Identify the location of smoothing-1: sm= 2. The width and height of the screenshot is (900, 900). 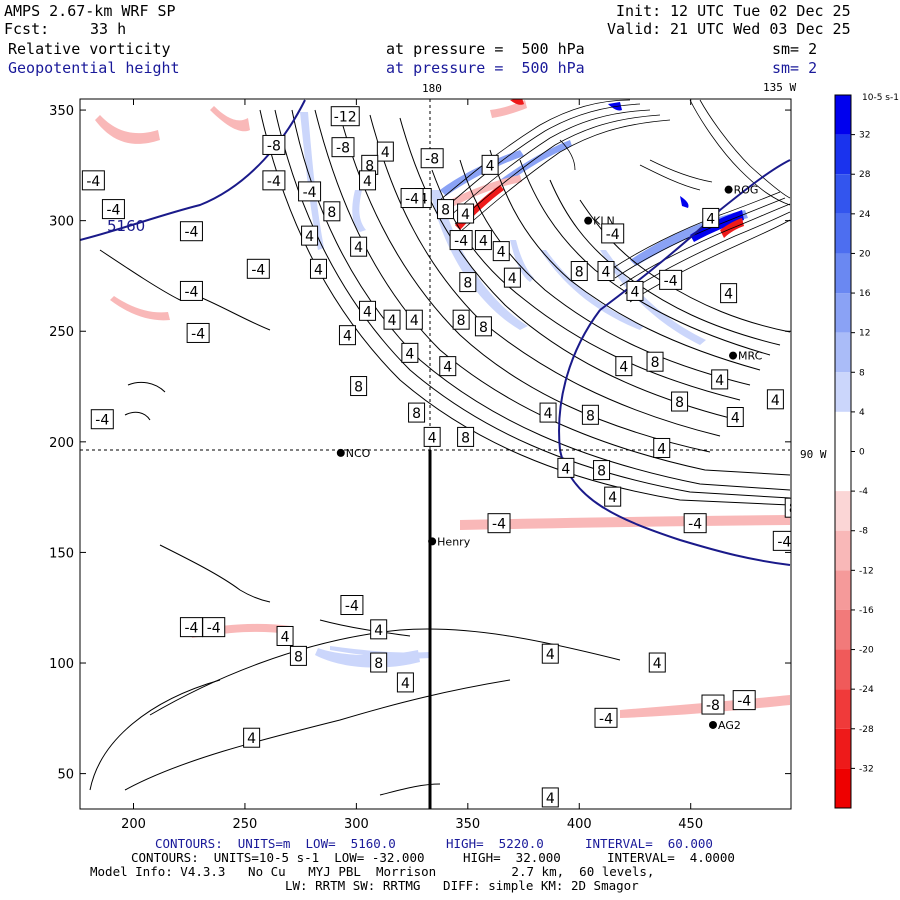
(795, 49).